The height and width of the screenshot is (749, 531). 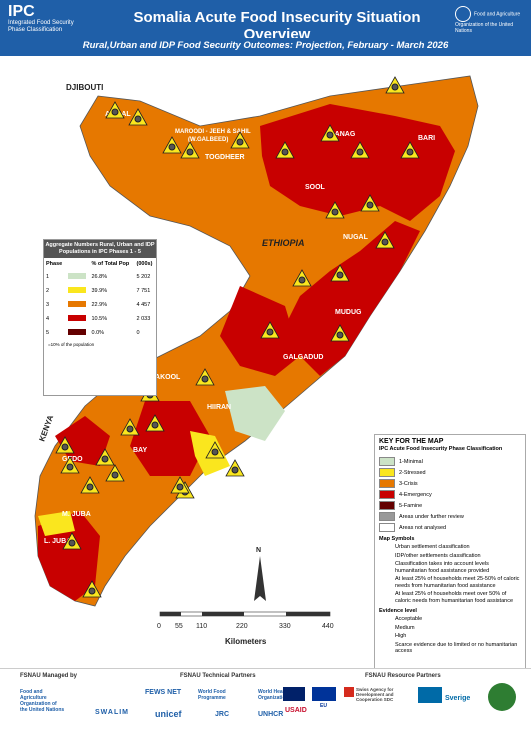 I want to click on aggregate-phase: 2, so click(x=48, y=291).